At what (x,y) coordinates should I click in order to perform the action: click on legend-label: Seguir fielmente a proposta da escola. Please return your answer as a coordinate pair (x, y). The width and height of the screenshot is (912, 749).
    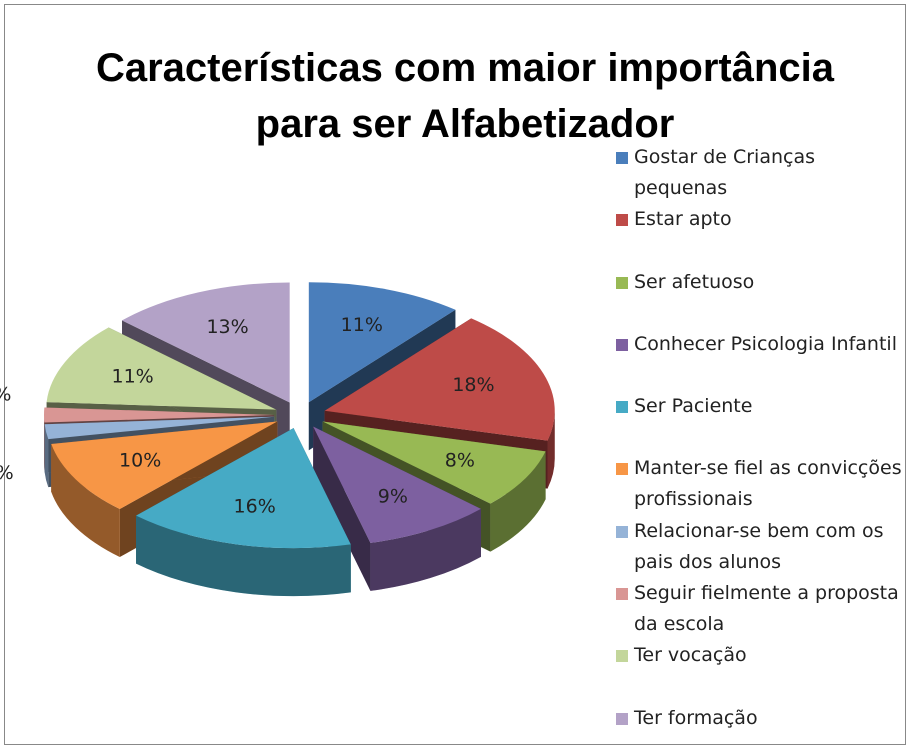
    Looking at the image, I should click on (766, 609).